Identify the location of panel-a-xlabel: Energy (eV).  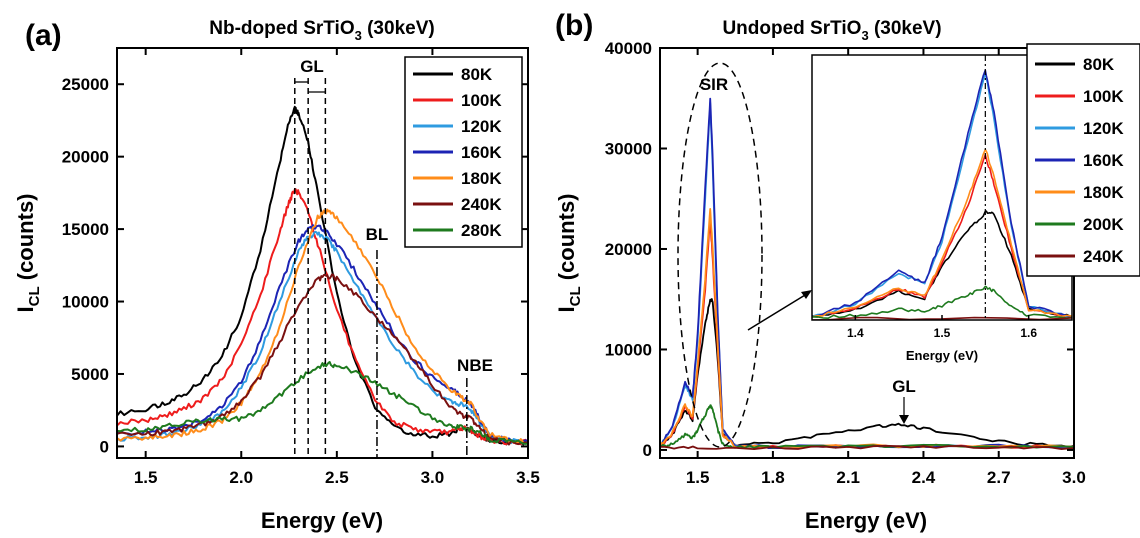
(322, 520).